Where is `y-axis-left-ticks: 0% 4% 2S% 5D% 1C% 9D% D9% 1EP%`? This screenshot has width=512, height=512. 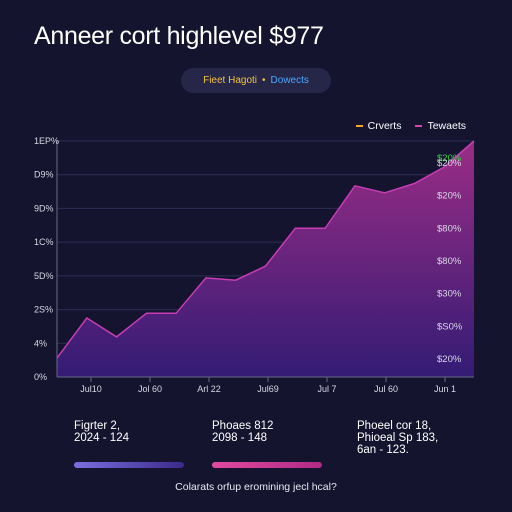
y-axis-left-ticks: 0% 4% 2S% 5D% 1C% 9D% D9% 1EP% is located at coordinates (46, 259).